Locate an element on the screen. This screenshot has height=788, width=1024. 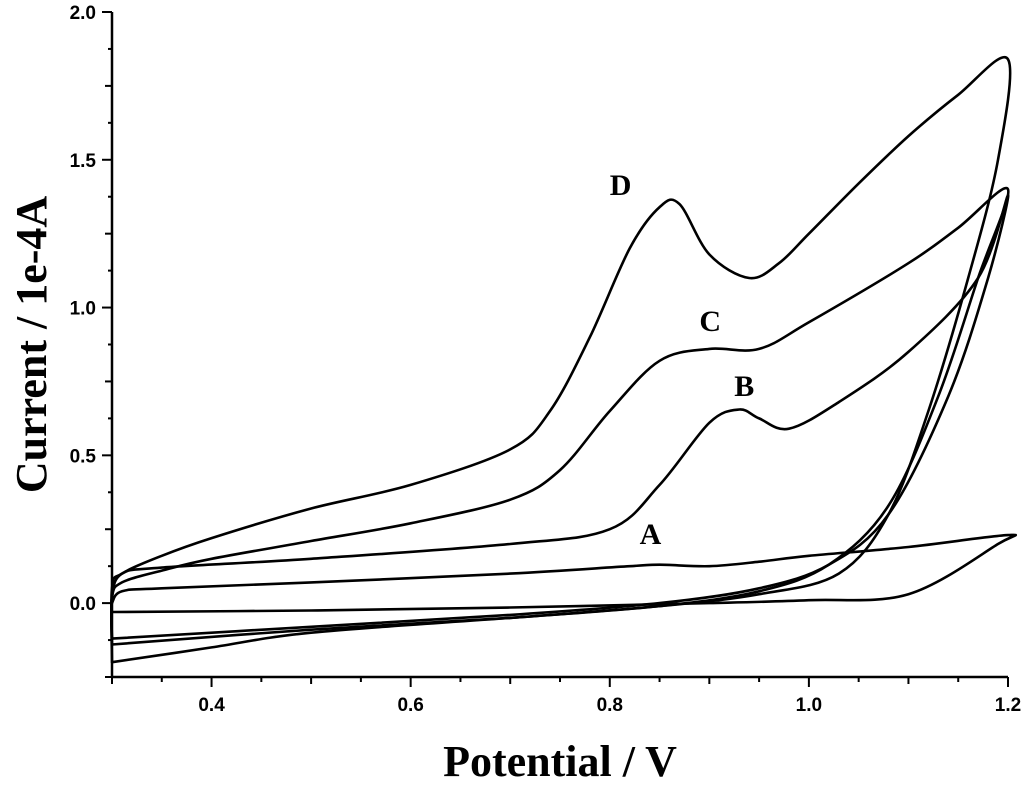
x-axis-title: Potential / V is located at coordinates (560, 761).